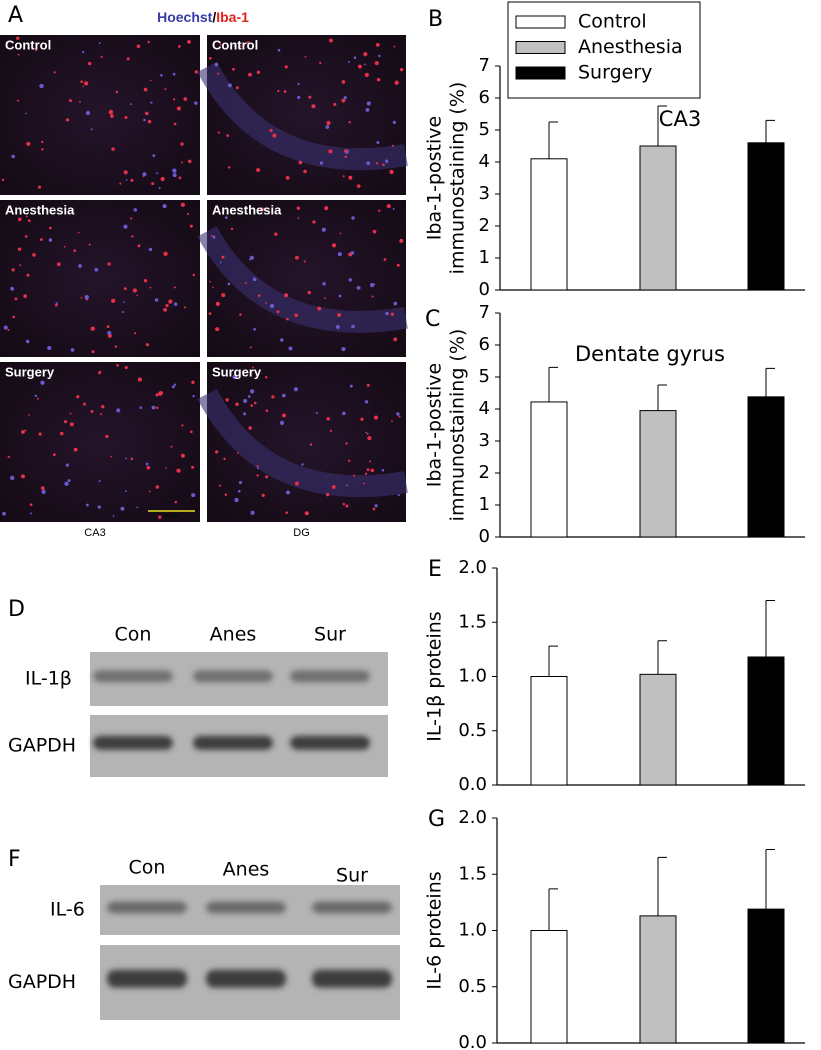 This screenshot has width=821, height=1050. I want to click on y-tick-label: 0.5, so click(472, 730).